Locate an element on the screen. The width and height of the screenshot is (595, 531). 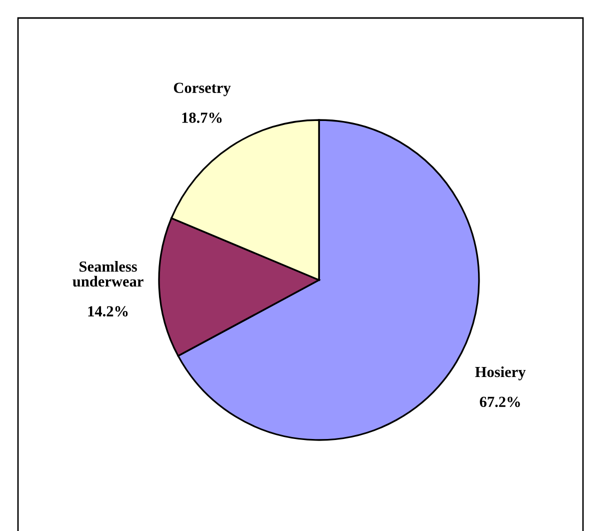
slice-label: Corsetry is located at coordinates (202, 89).